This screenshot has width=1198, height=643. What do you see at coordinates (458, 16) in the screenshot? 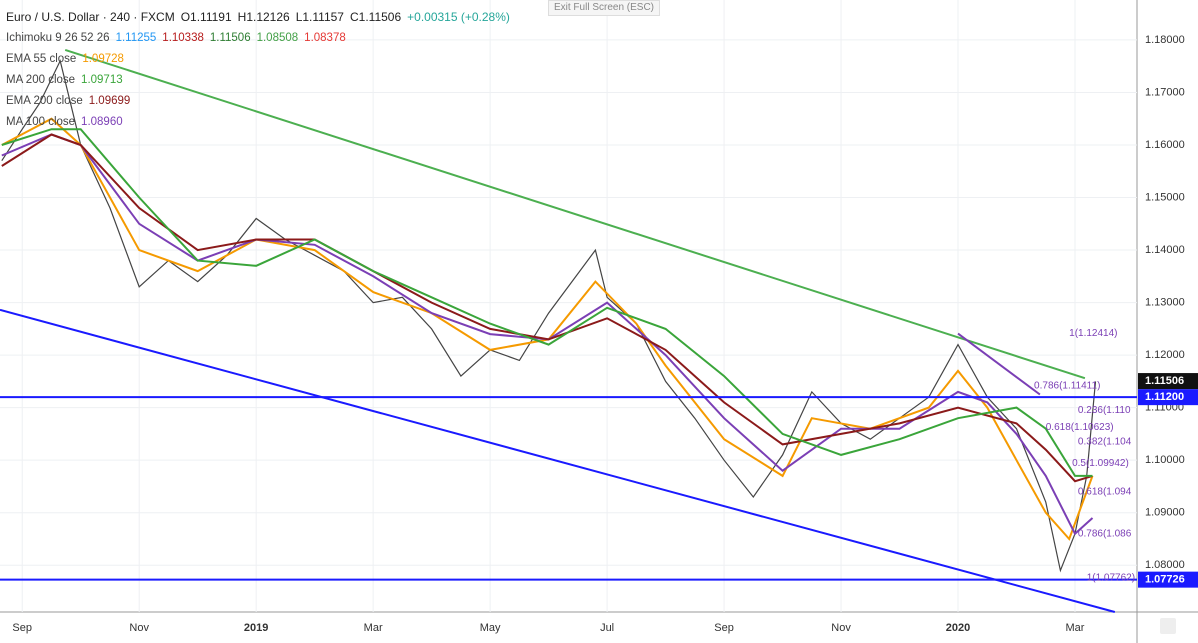
I see `change: +0.00315 (+0.28%)` at bounding box center [458, 16].